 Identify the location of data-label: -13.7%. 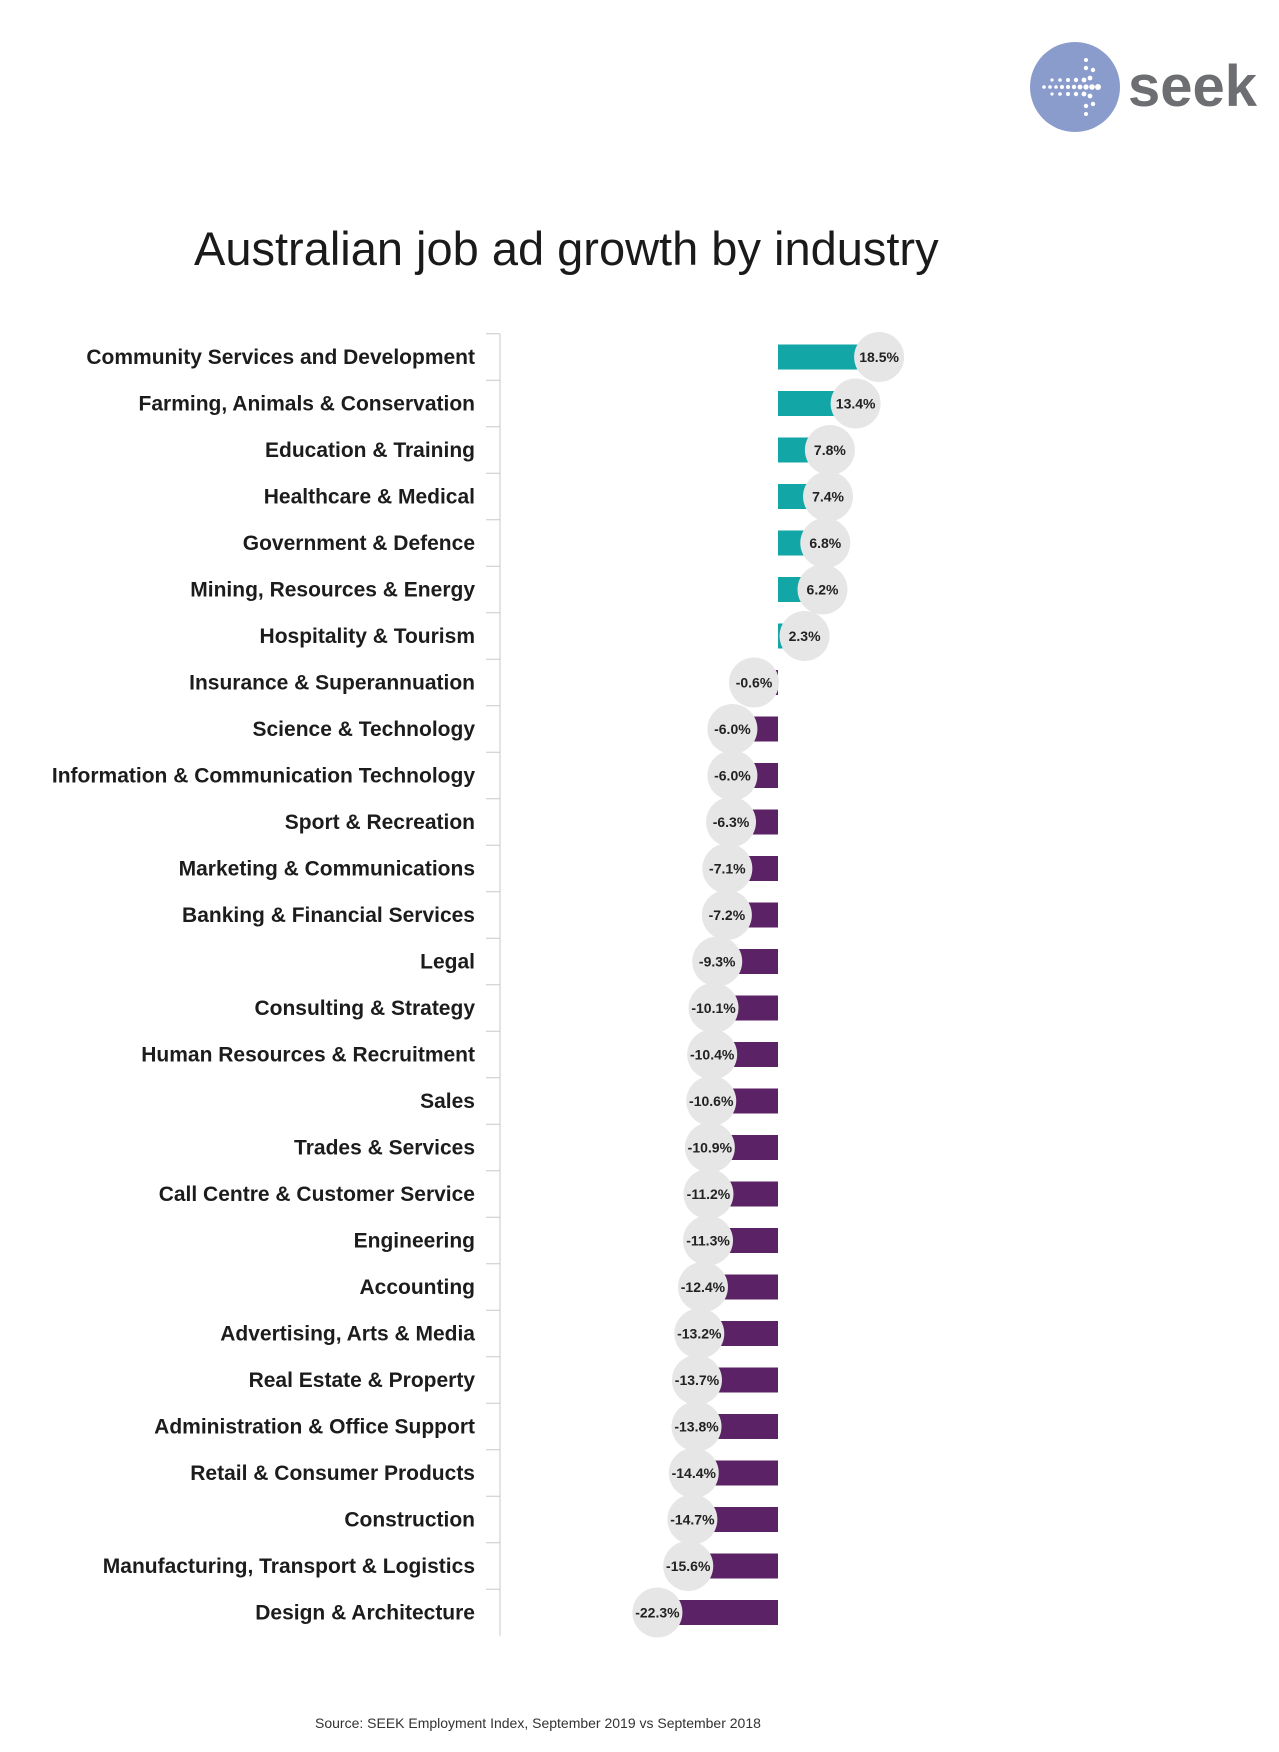
(697, 1380).